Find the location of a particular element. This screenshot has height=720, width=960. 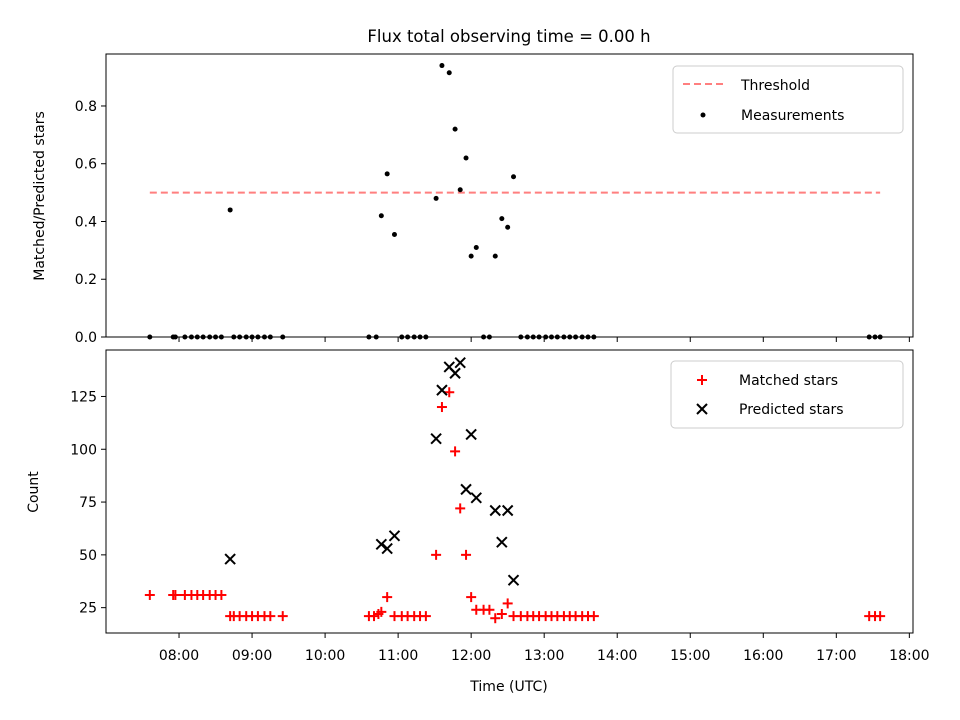

bottom-x-tick-label: 13:00 is located at coordinates (544, 656).